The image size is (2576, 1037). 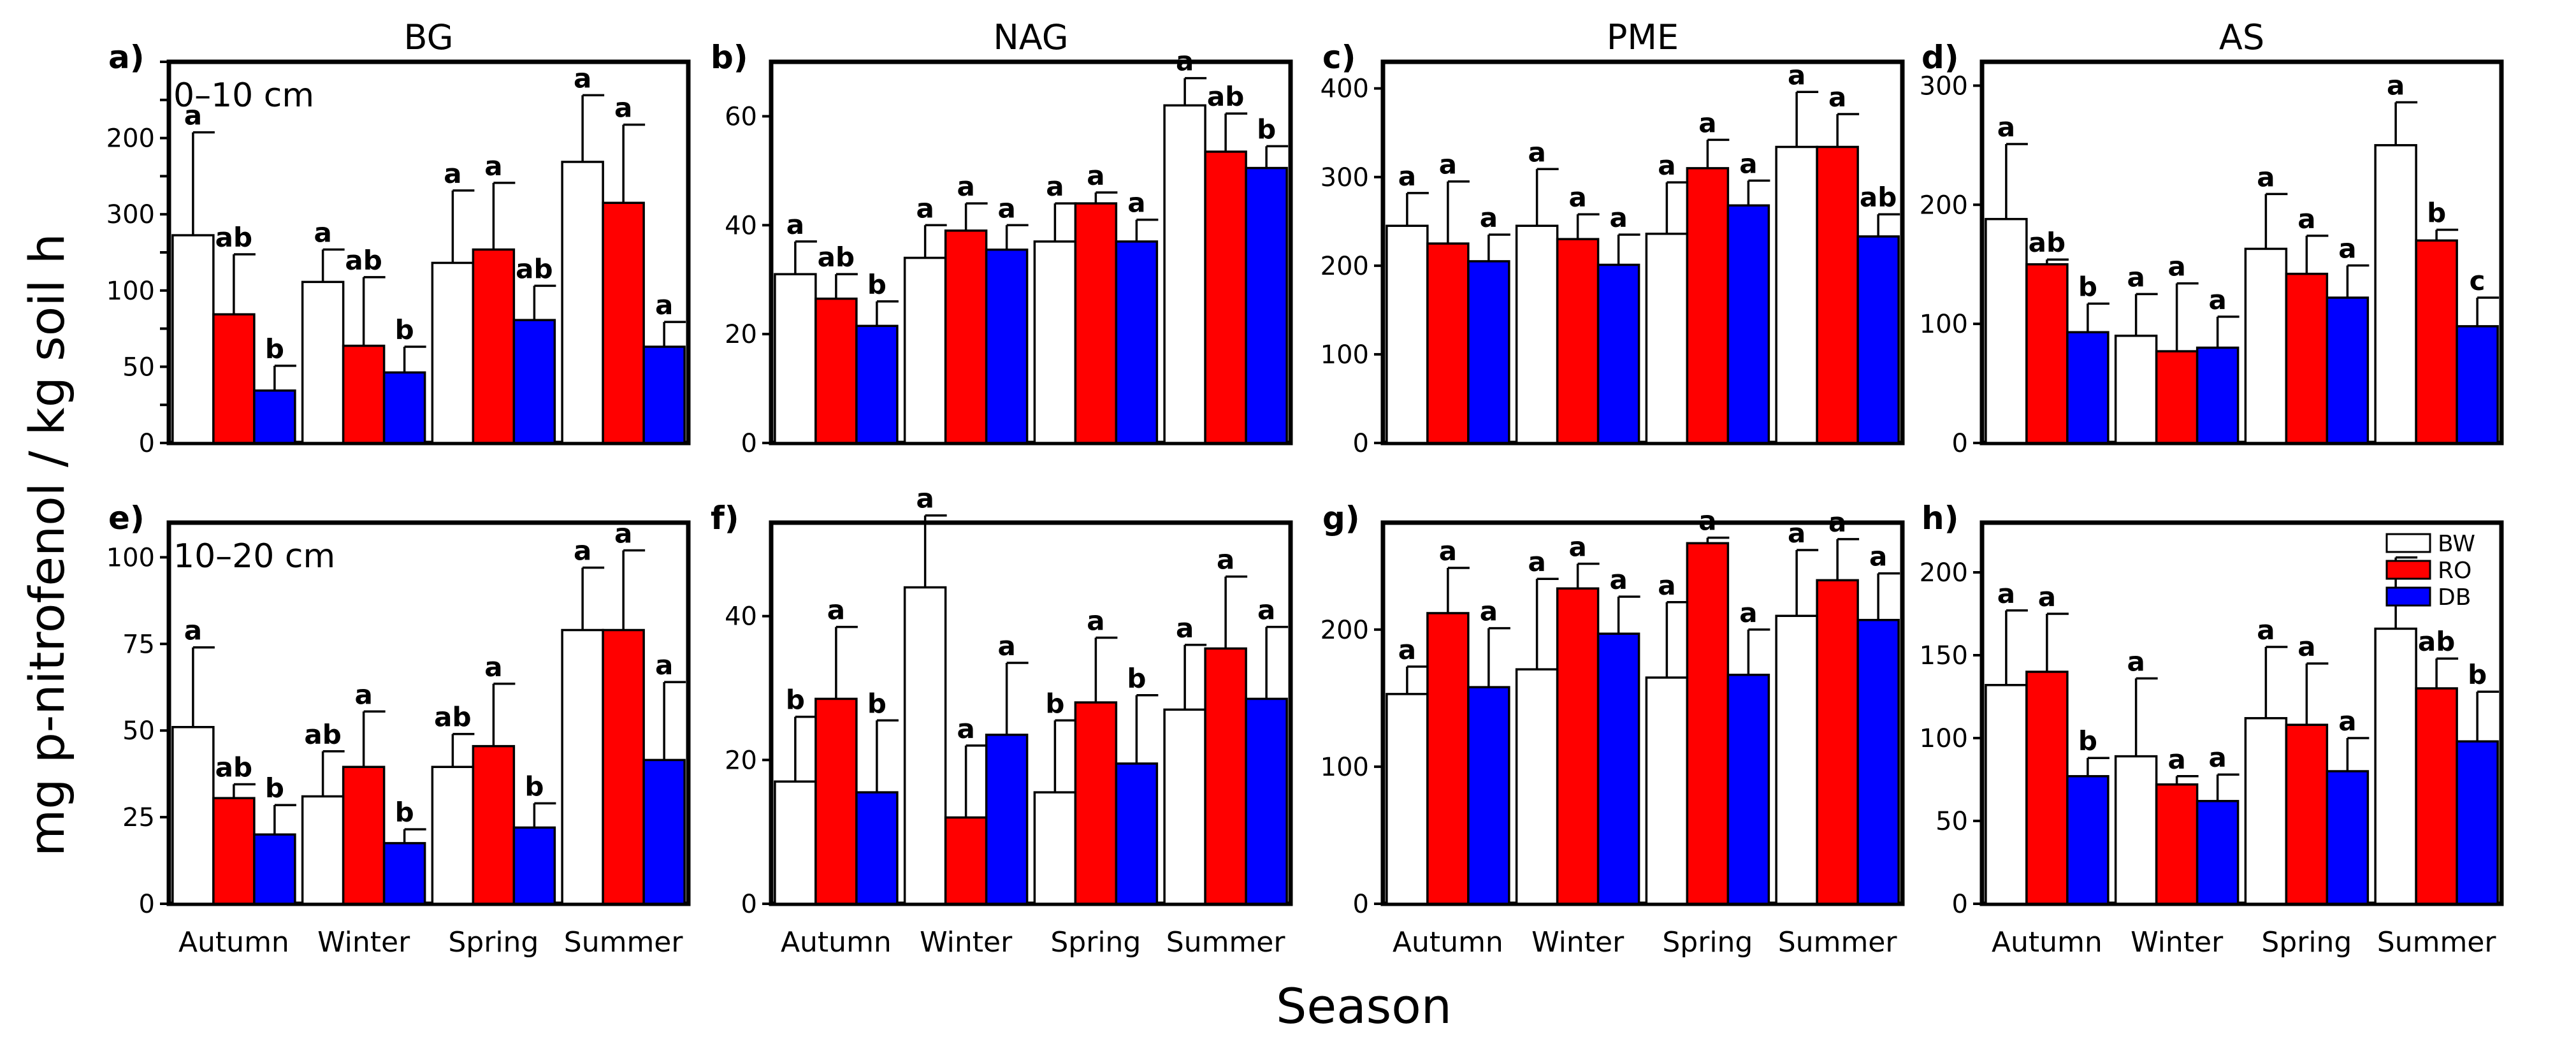 What do you see at coordinates (2408, 570) in the screenshot?
I see `legend-swatch-ro` at bounding box center [2408, 570].